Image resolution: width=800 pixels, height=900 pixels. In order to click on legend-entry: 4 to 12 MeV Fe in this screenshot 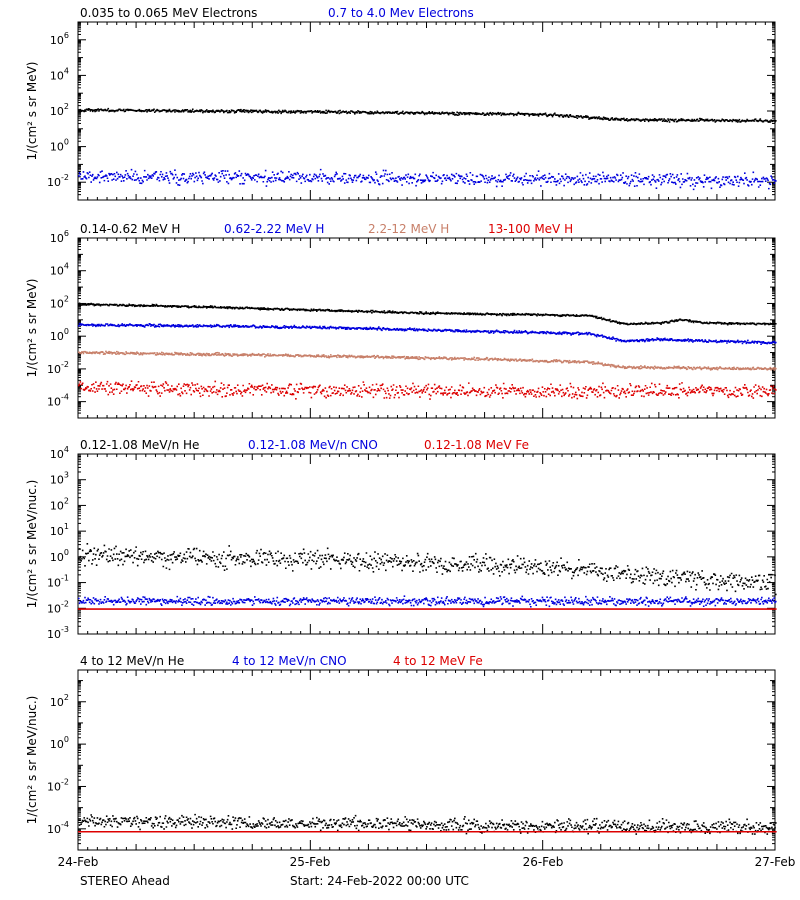, I will do `click(438, 661)`.